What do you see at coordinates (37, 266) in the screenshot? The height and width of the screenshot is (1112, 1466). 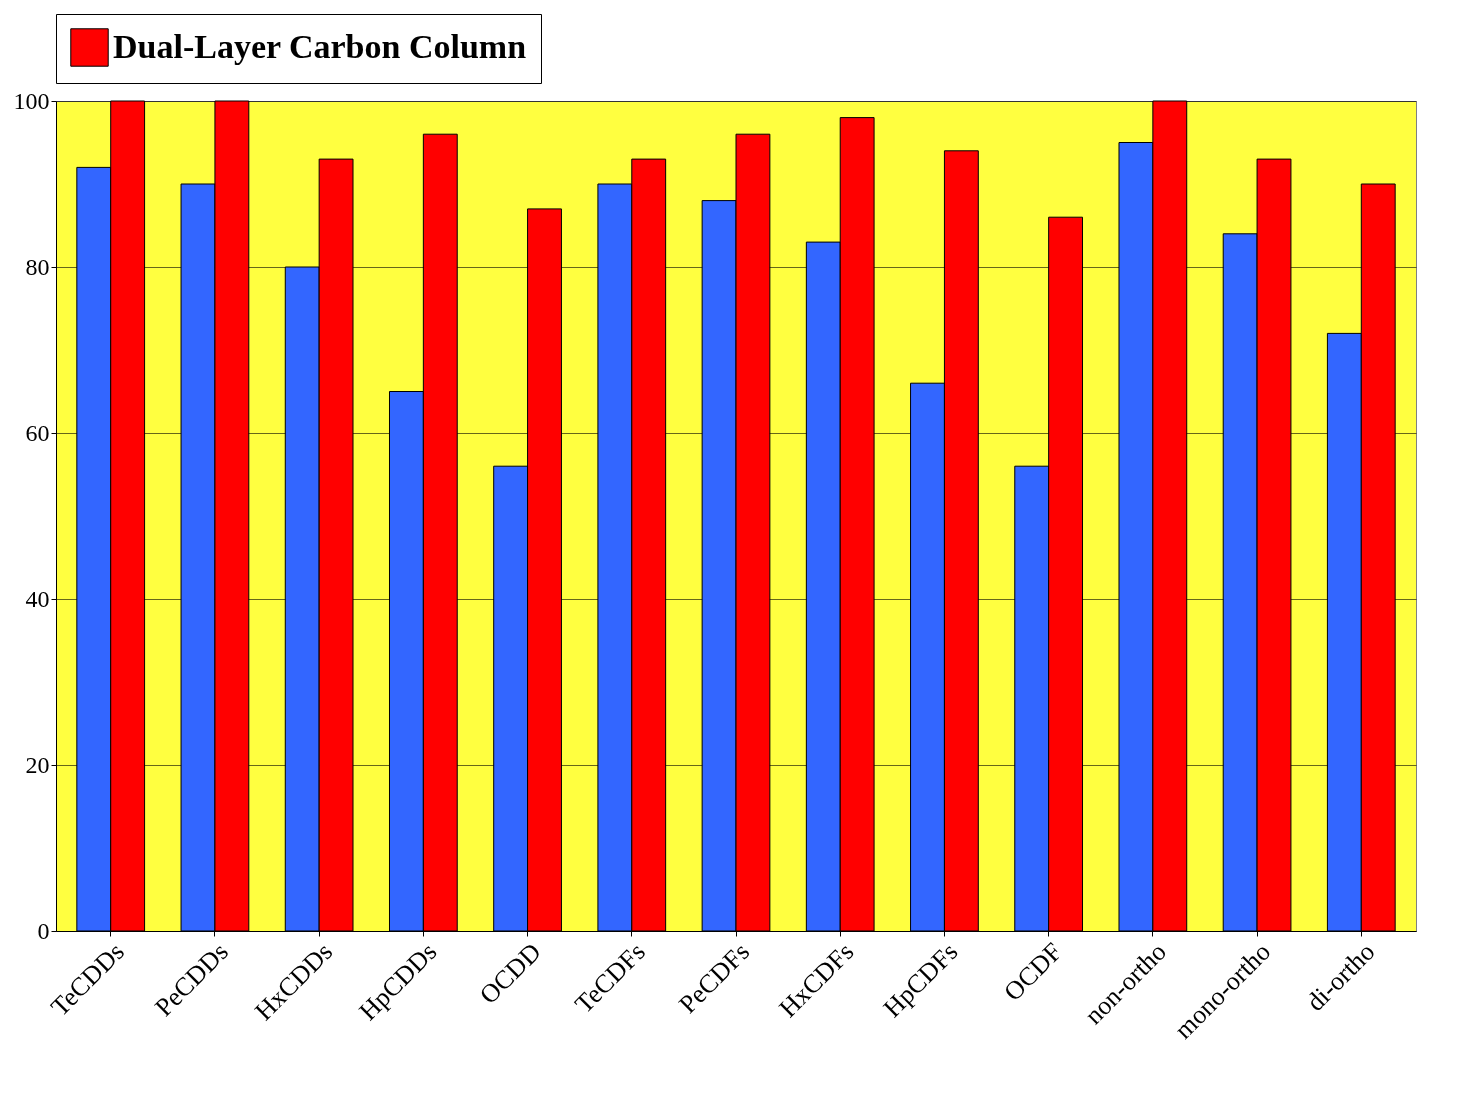 I see `y-tick-label: 80` at bounding box center [37, 266].